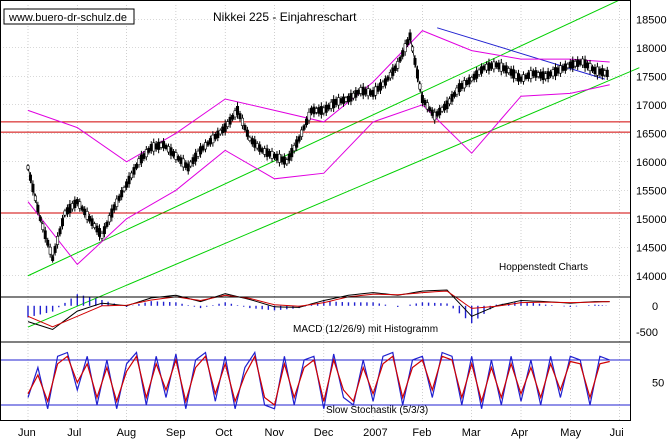 Image resolution: width=672 pixels, height=439 pixels. Describe the element at coordinates (651, 277) in the screenshot. I see `price-tick-label-0: 14000` at that location.